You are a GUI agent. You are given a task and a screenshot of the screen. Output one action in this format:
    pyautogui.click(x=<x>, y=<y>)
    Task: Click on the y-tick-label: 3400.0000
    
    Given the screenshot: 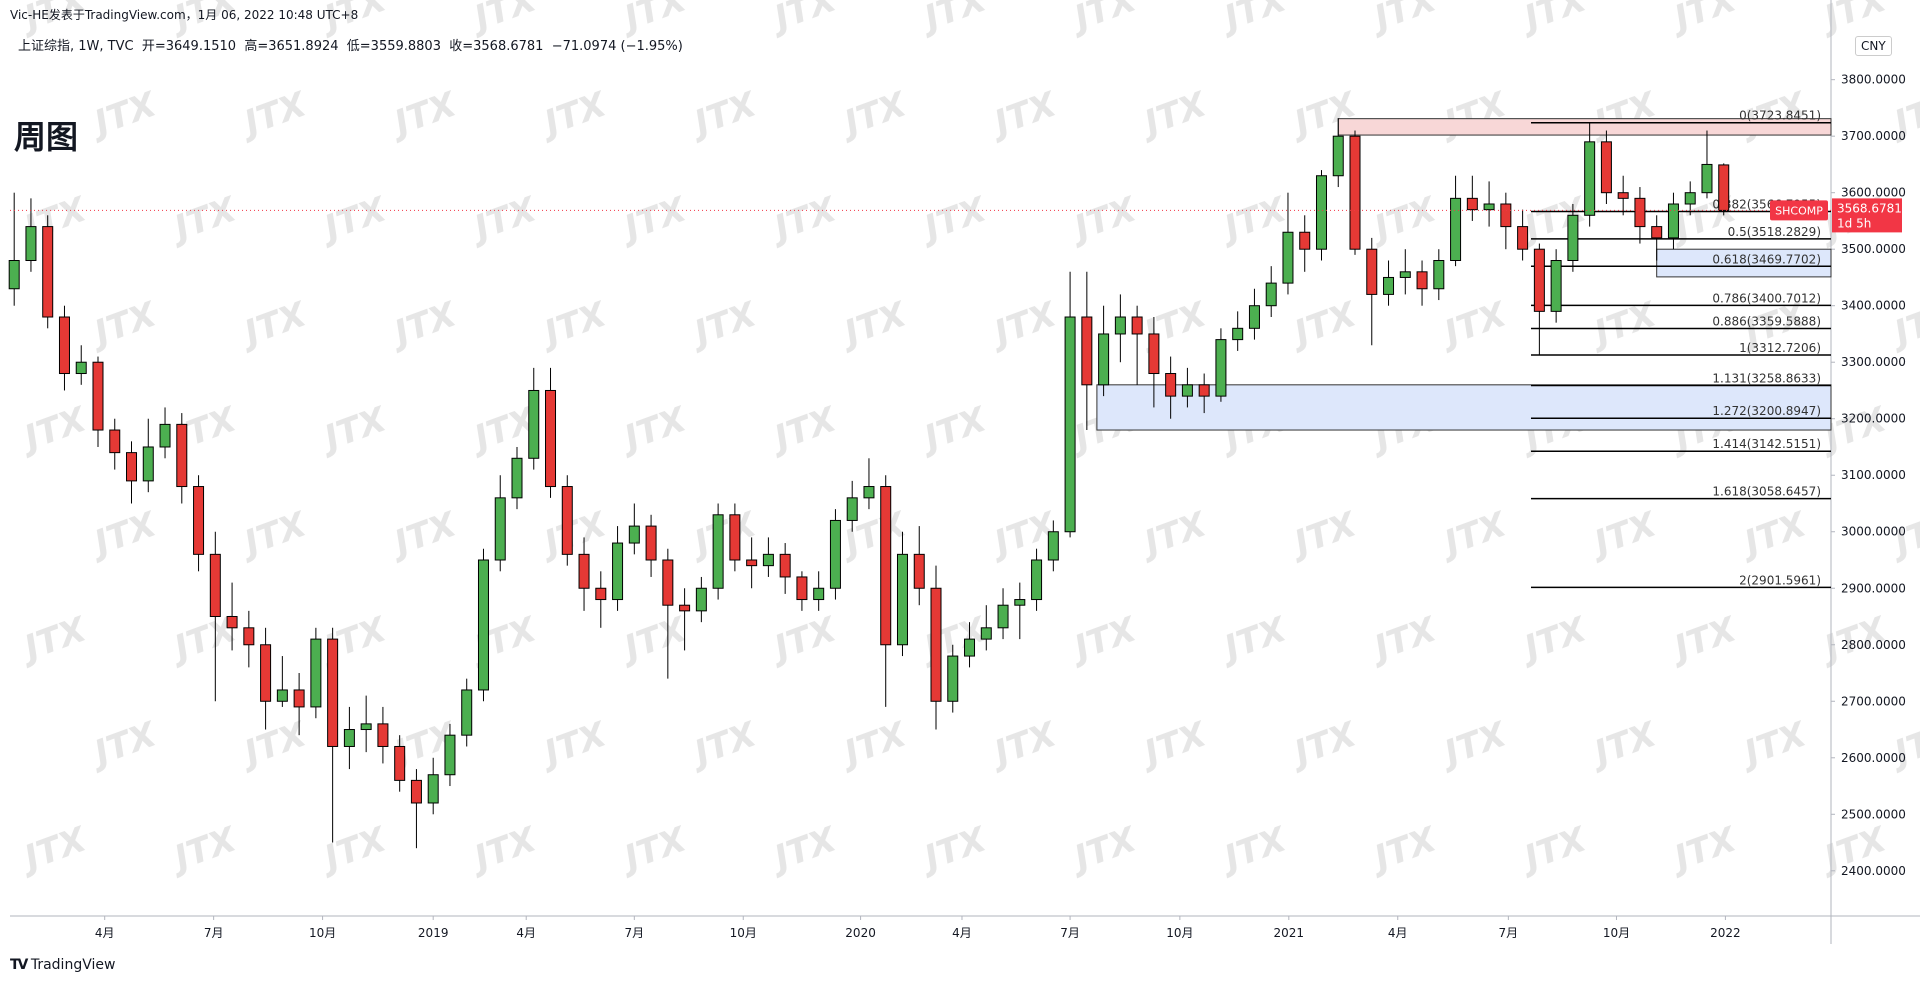 What is the action you would take?
    pyautogui.click(x=1873, y=306)
    